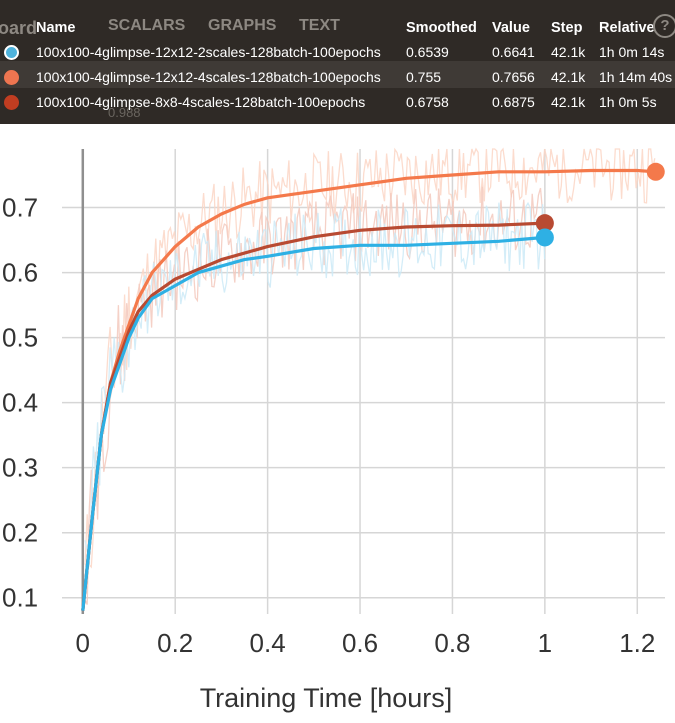  Describe the element at coordinates (360, 643) in the screenshot. I see `x-tick-label: 0.6` at that location.